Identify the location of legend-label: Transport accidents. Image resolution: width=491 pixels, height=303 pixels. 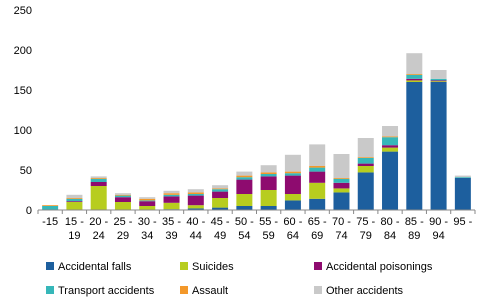
(106, 291).